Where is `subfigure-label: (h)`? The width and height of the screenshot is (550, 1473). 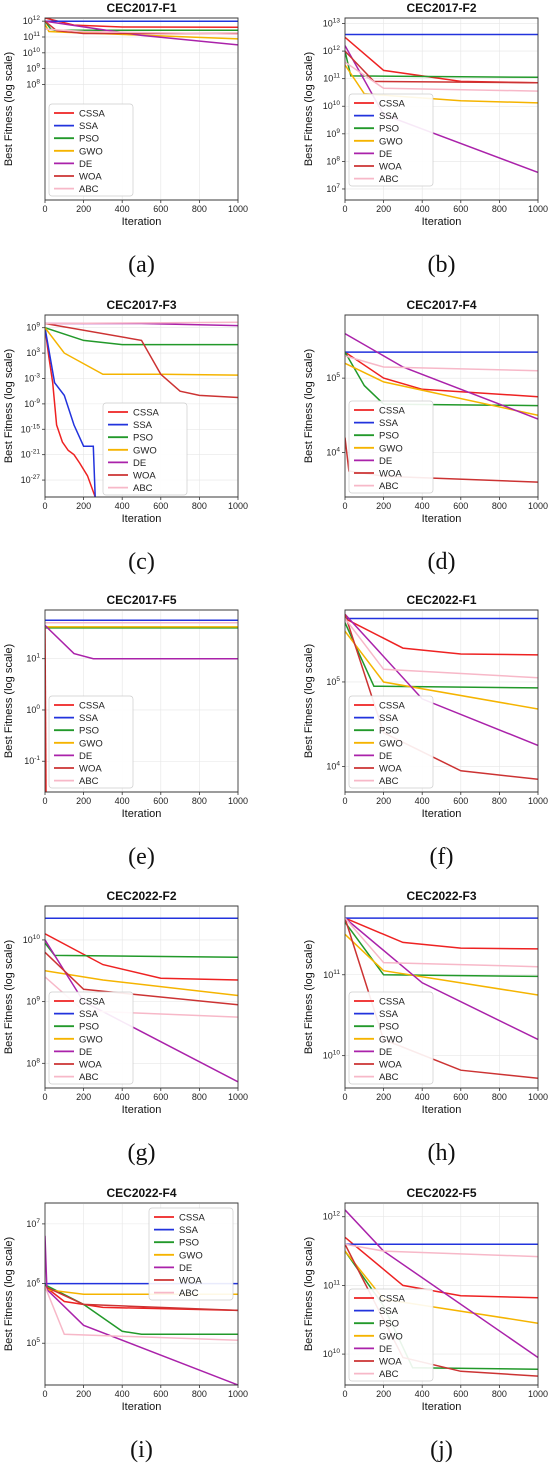
subfigure-label: (h) is located at coordinates (442, 1153).